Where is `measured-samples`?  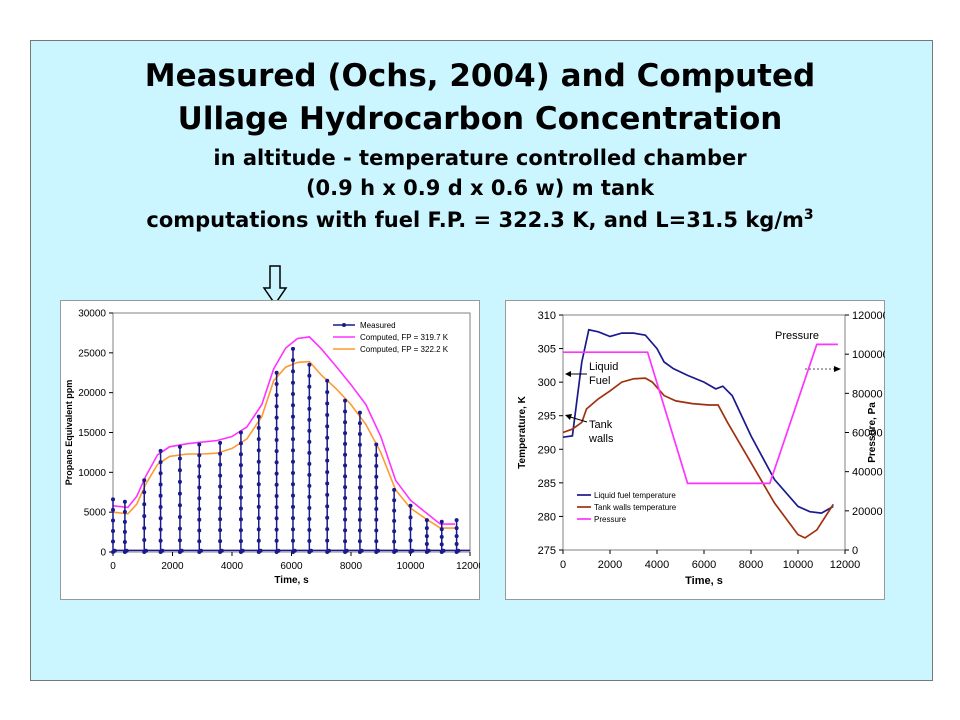
measured-samples is located at coordinates (286, 450).